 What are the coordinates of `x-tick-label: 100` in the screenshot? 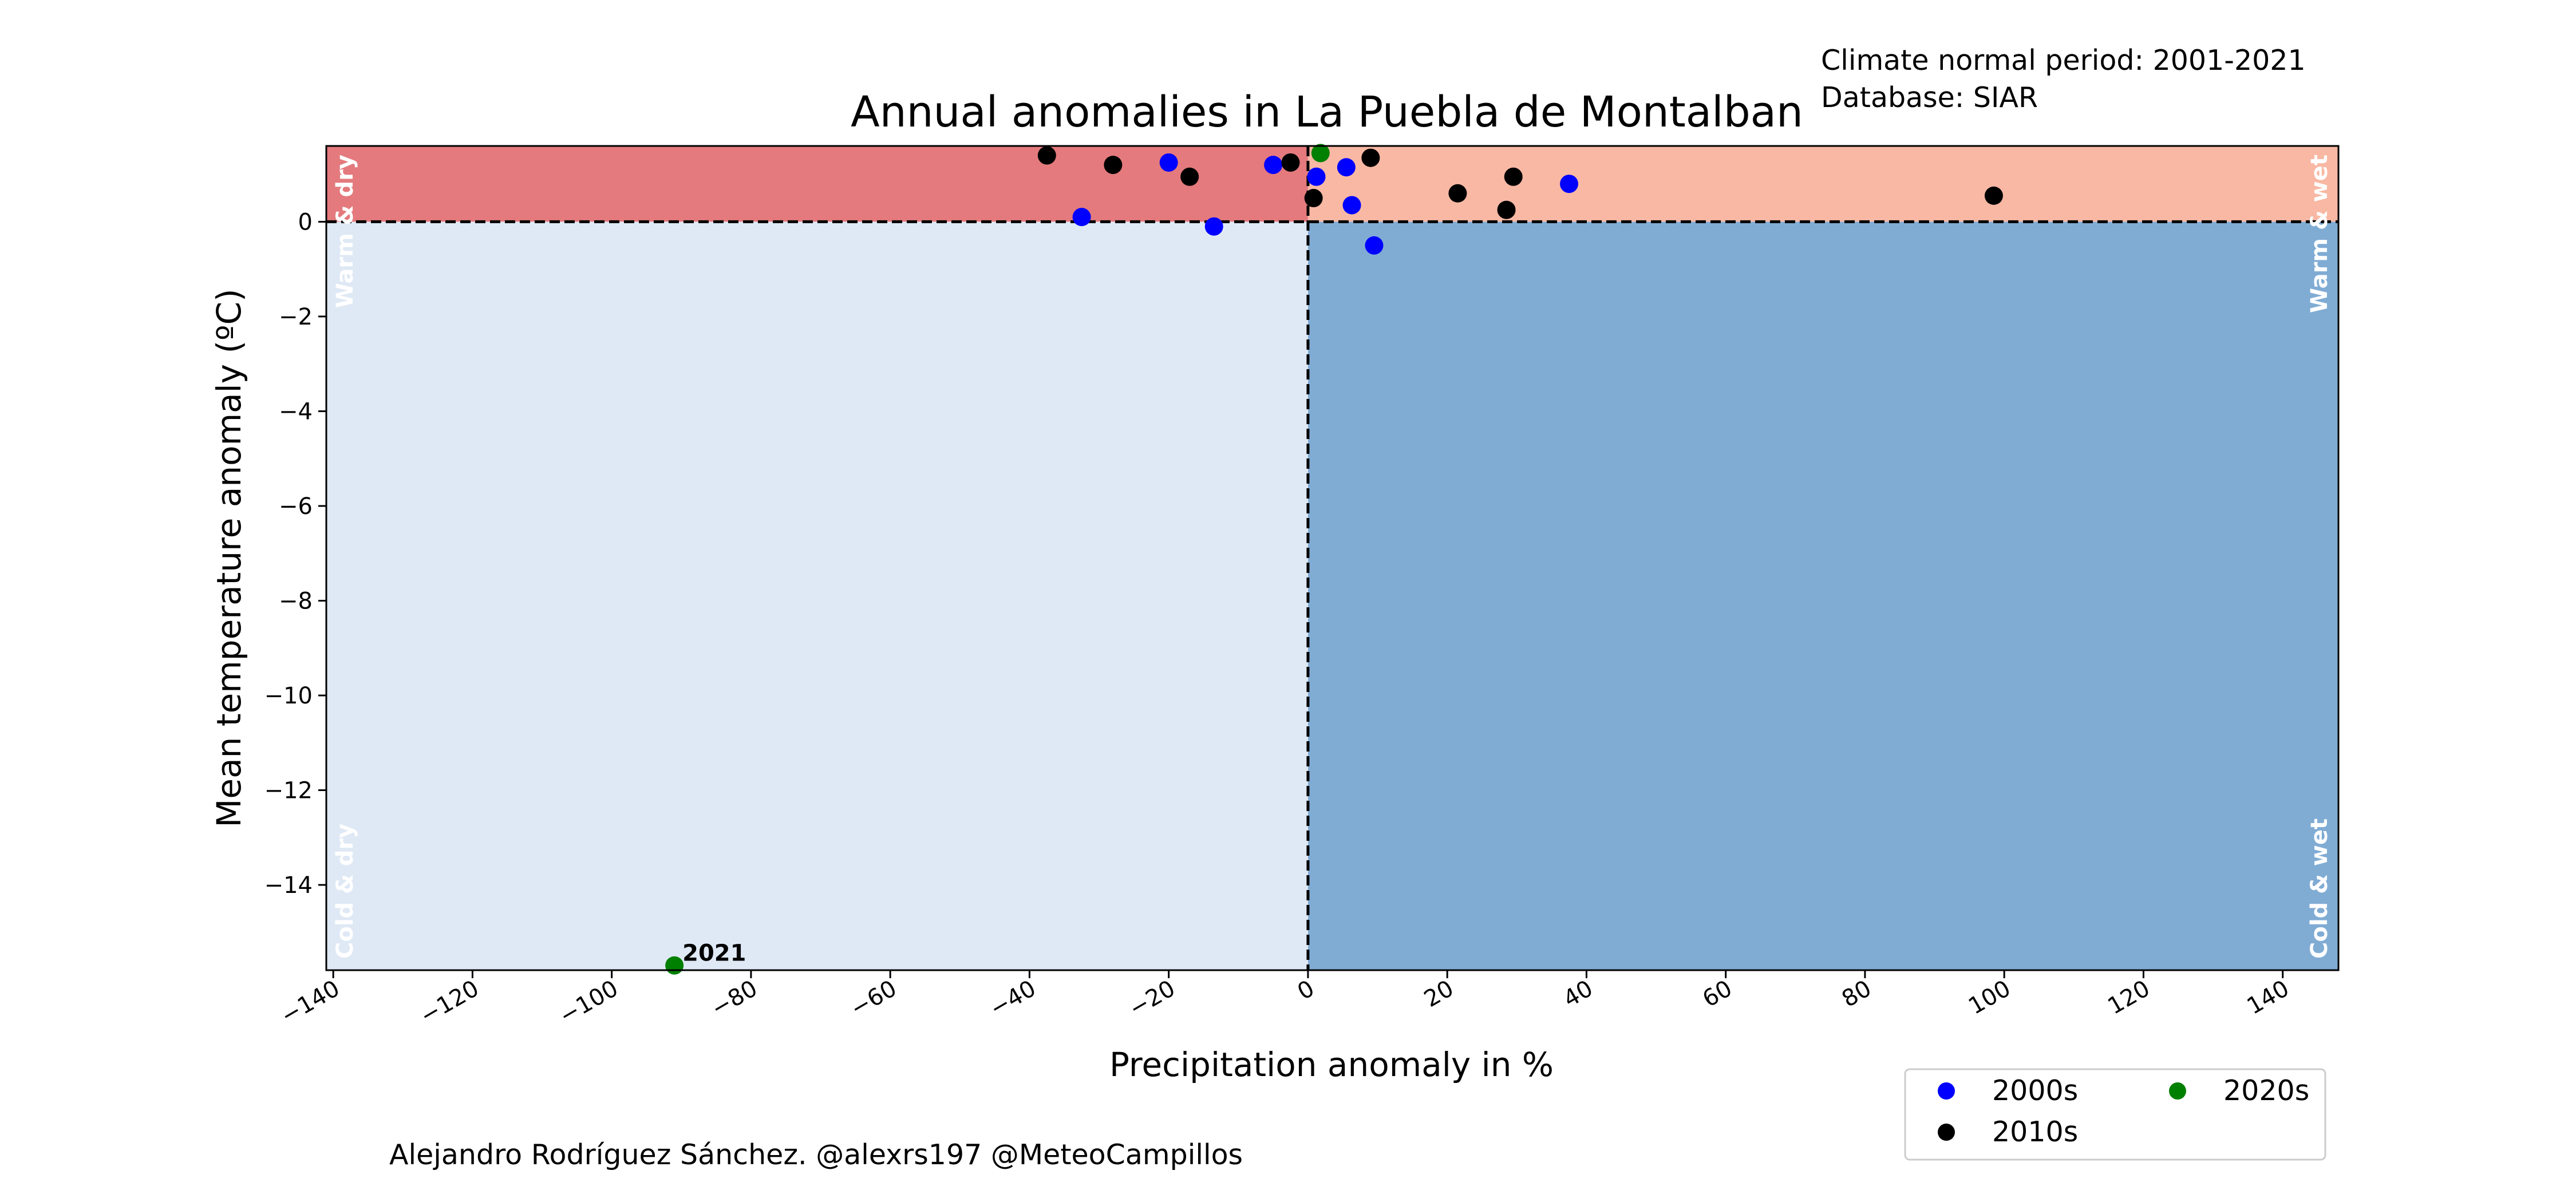 It's located at (1989, 998).